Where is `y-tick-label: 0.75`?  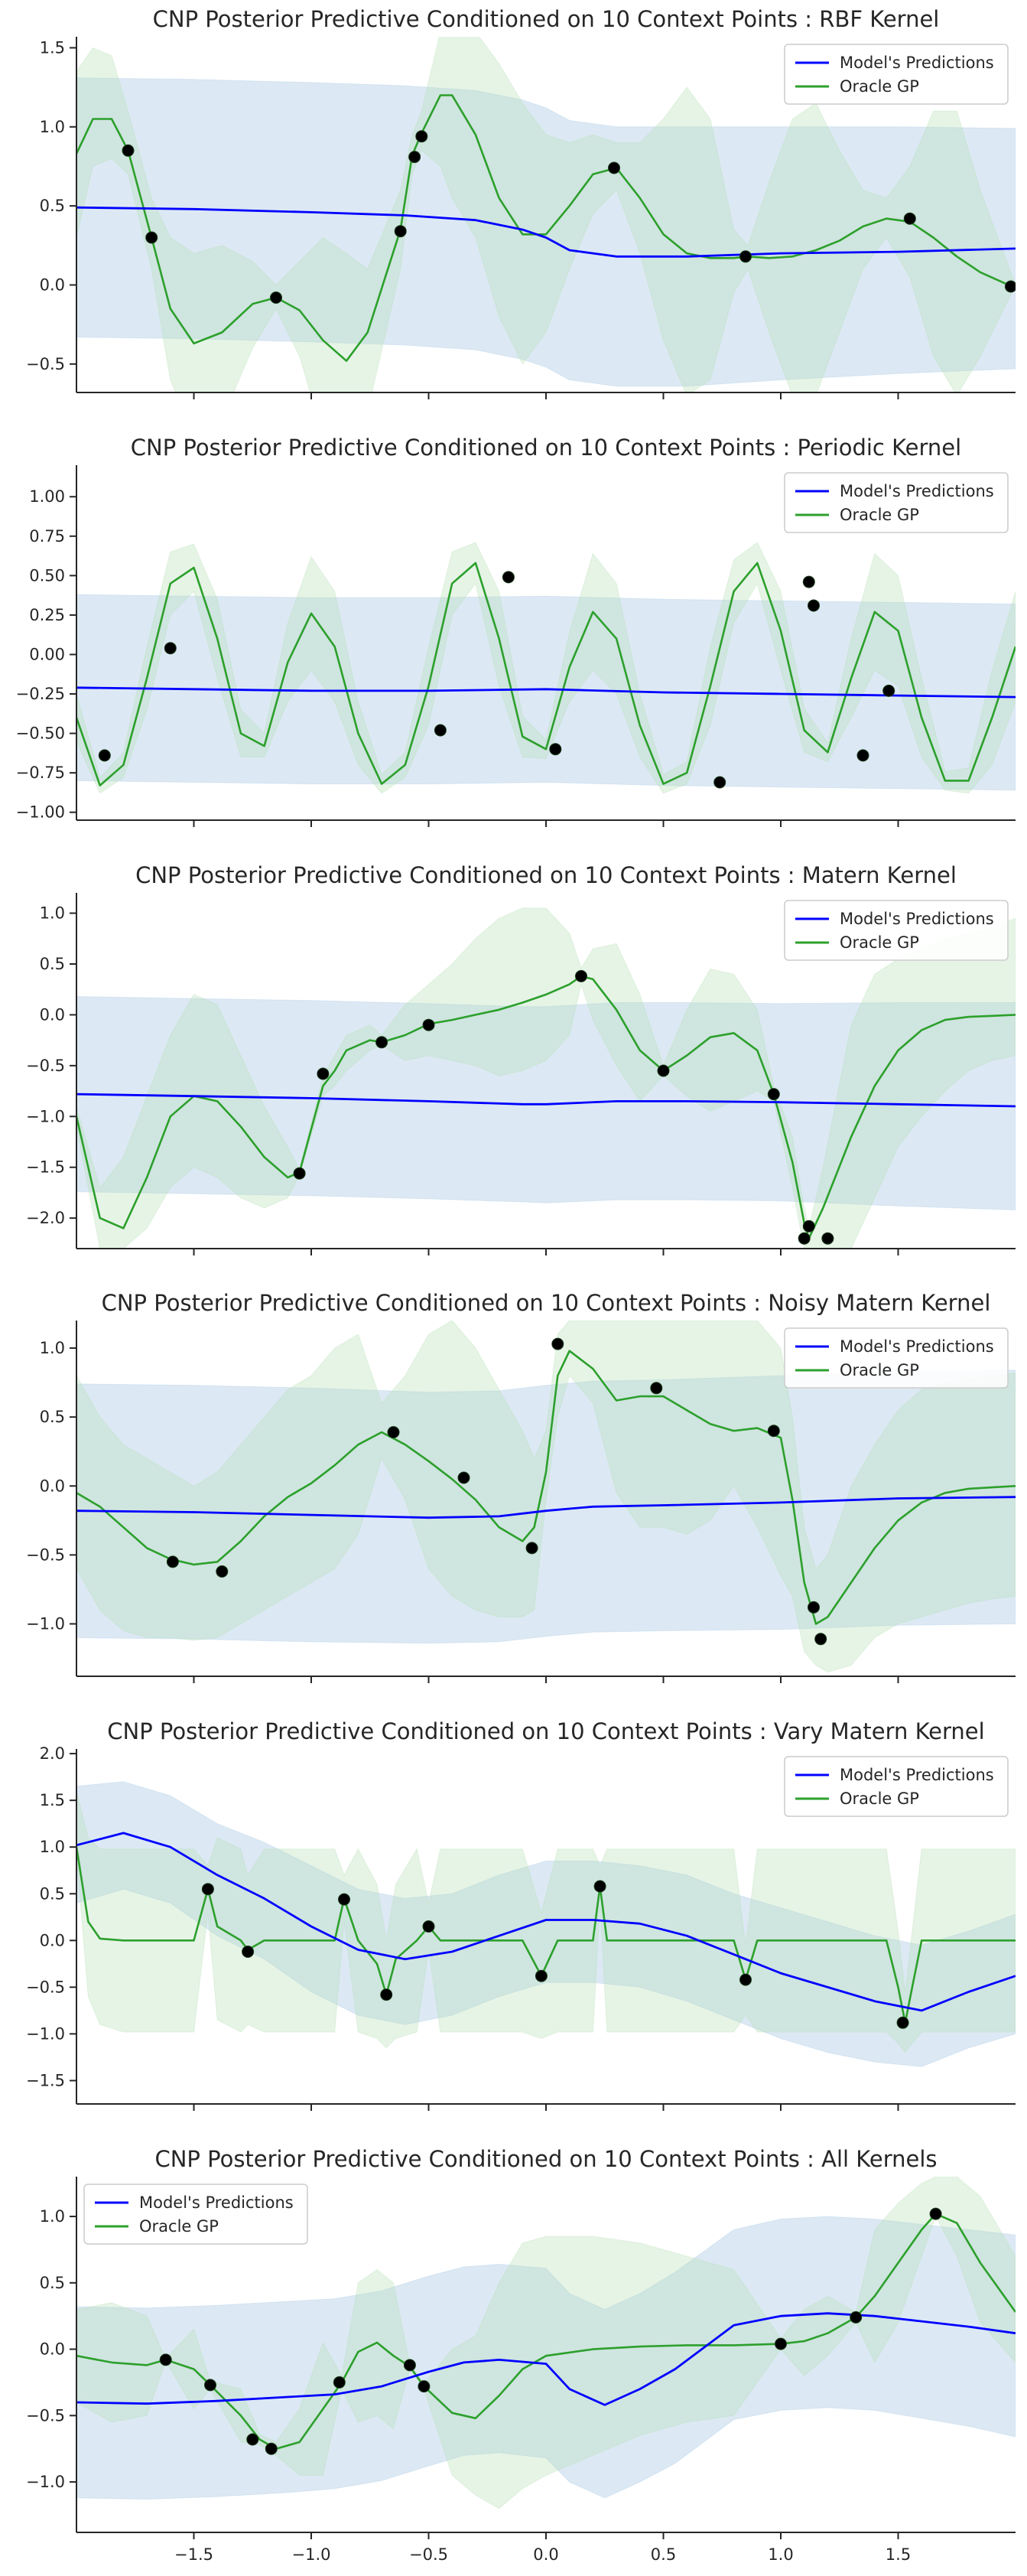 y-tick-label: 0.75 is located at coordinates (47, 536).